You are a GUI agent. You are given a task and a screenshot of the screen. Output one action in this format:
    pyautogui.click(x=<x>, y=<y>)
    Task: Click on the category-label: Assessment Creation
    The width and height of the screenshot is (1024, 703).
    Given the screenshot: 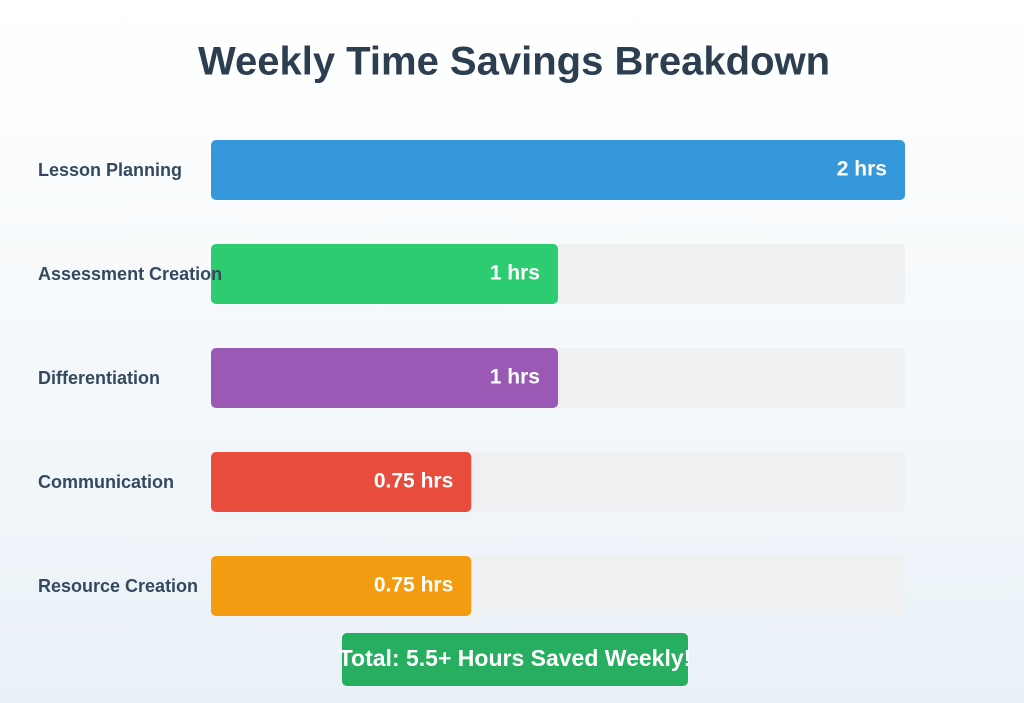 What is the action you would take?
    pyautogui.click(x=130, y=274)
    